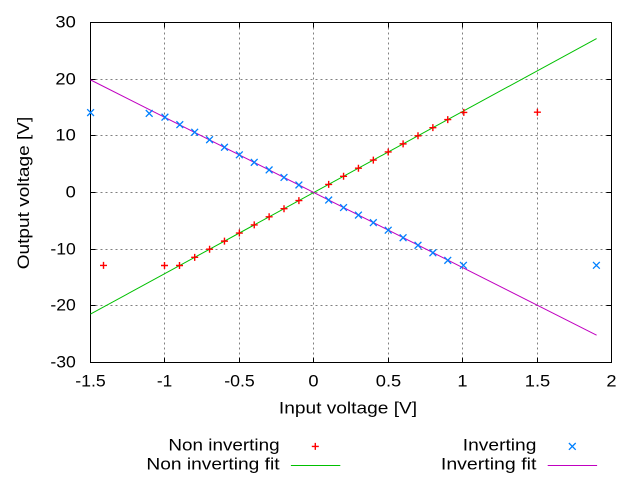 The image size is (640, 480). I want to click on svg-text: -1, so click(164, 381).